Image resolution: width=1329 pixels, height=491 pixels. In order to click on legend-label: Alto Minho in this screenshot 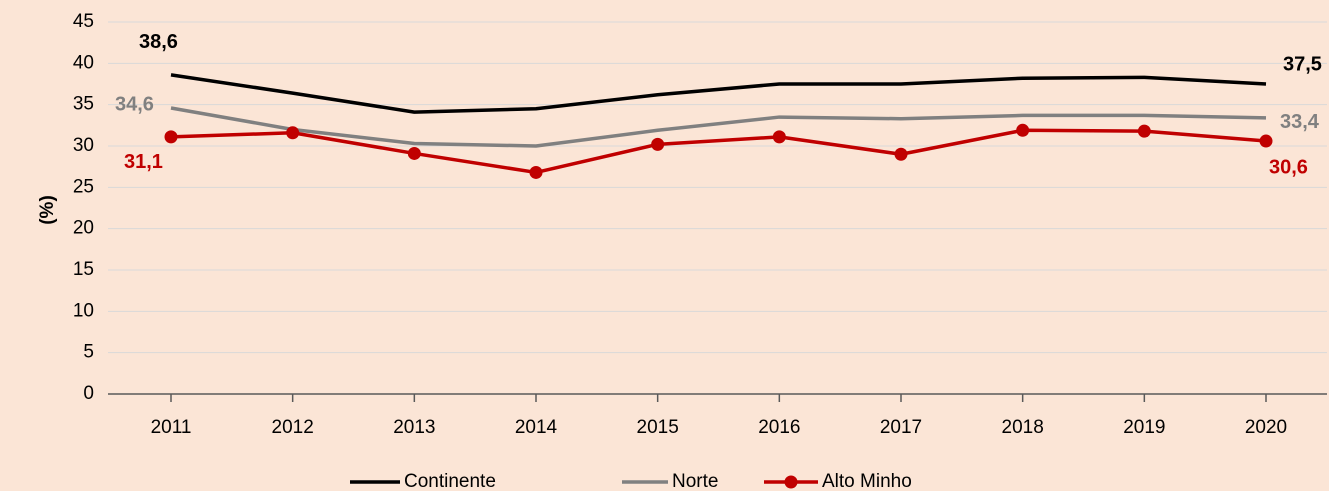, I will do `click(867, 481)`.